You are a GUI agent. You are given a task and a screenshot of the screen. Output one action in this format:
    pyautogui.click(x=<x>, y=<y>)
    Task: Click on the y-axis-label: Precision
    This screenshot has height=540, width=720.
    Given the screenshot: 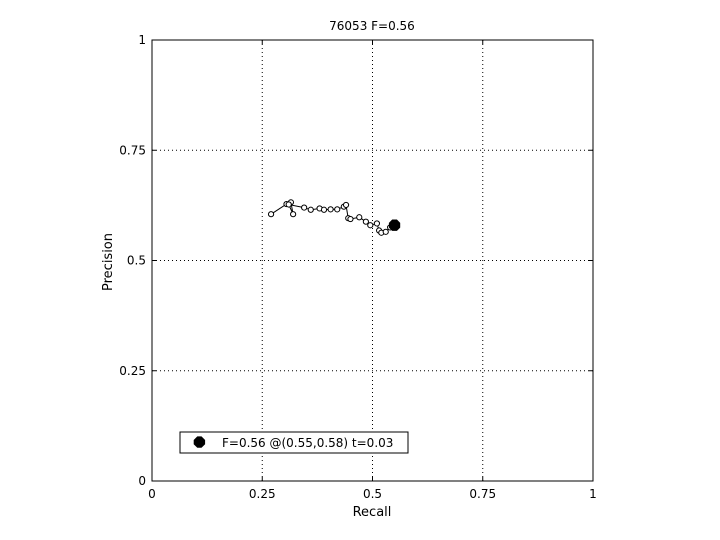 What is the action you would take?
    pyautogui.click(x=108, y=262)
    